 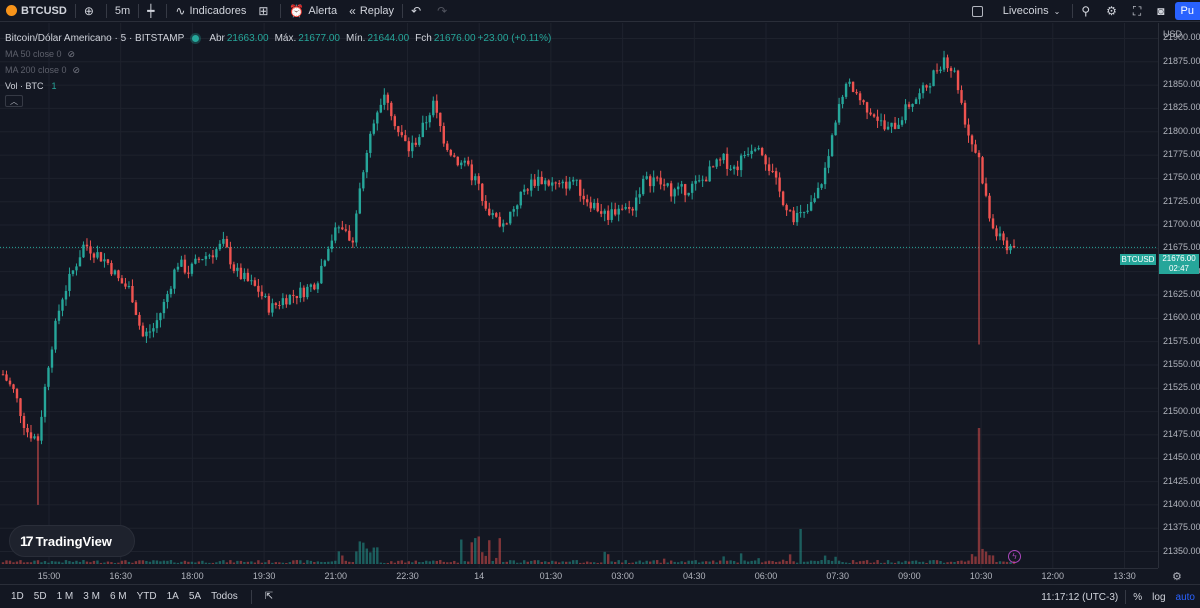 I want to click on indicators-icon: ∿, so click(x=180, y=10).